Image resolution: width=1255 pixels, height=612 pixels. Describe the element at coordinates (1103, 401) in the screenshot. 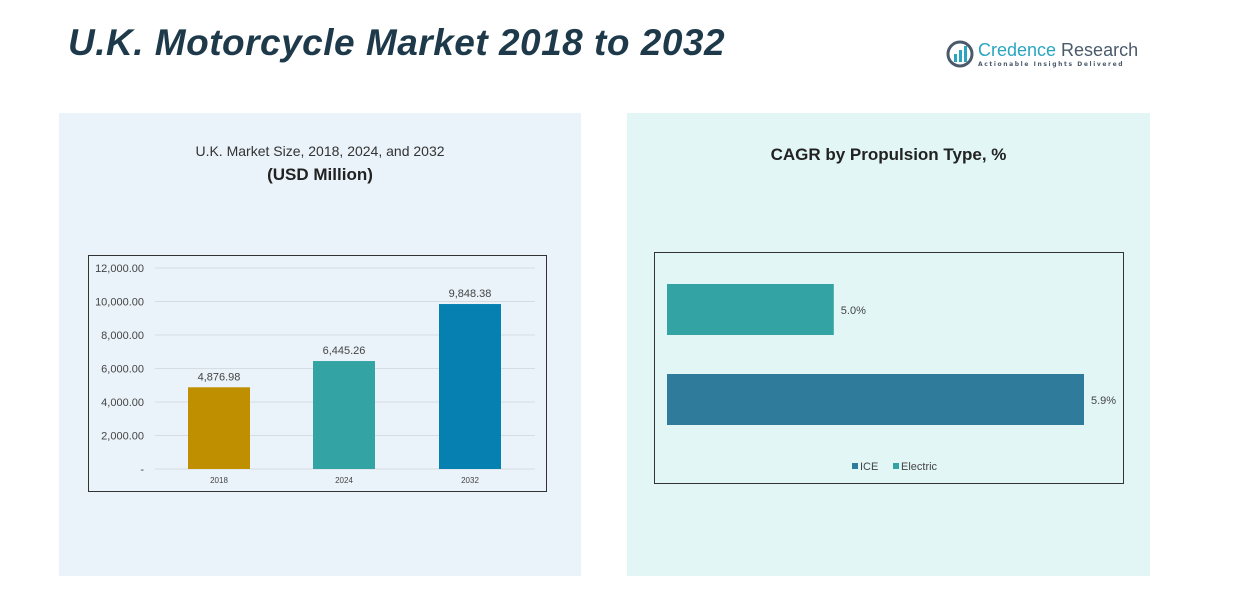

I see `data-label: 5.9%` at that location.